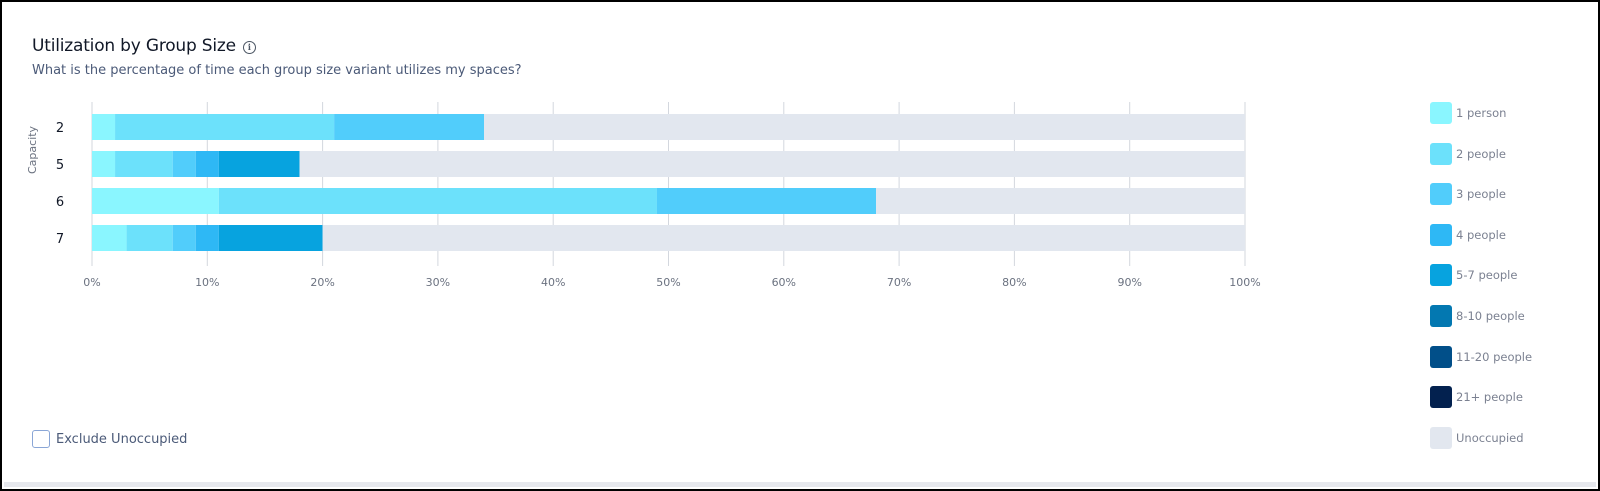 Image resolution: width=1600 pixels, height=491 pixels. Describe the element at coordinates (1487, 275) in the screenshot. I see `legend-label: 5-7 people` at that location.